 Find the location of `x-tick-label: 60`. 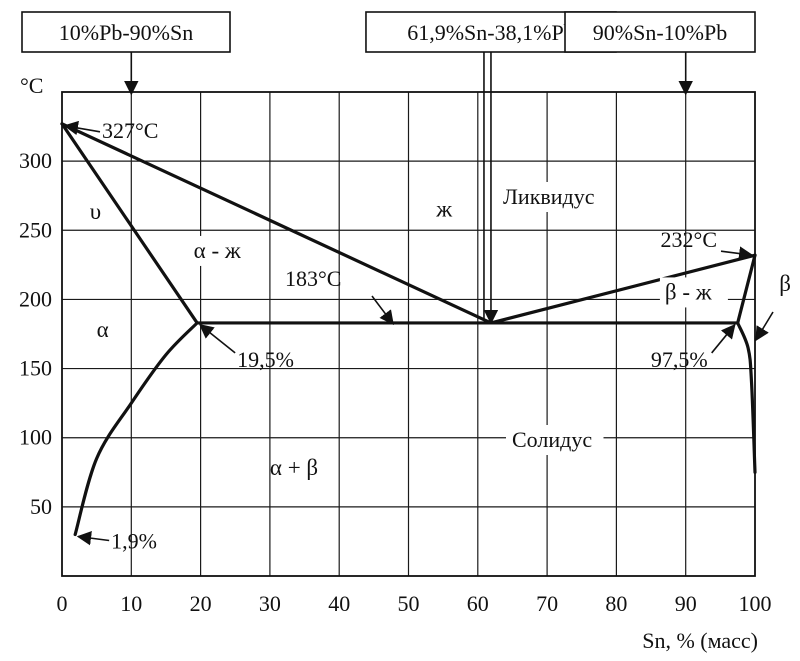

x-tick-label: 60 is located at coordinates (478, 603).